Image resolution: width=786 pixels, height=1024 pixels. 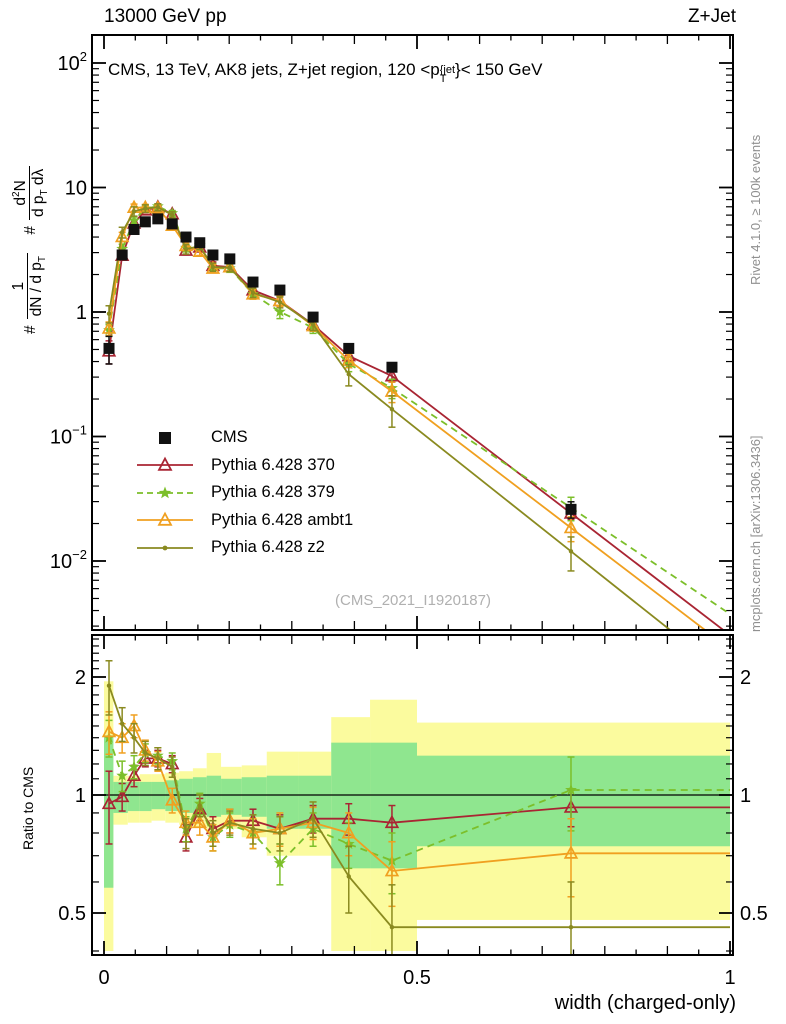 I want to click on x-axis-title: width (charged-only), so click(x=645, y=1003).